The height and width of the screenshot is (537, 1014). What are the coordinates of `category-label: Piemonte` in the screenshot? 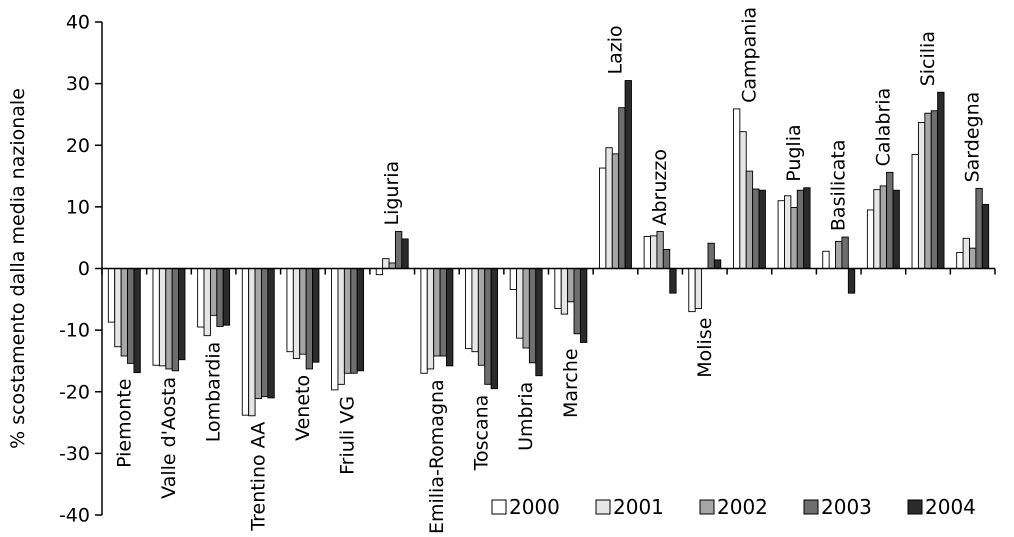 It's located at (124, 423).